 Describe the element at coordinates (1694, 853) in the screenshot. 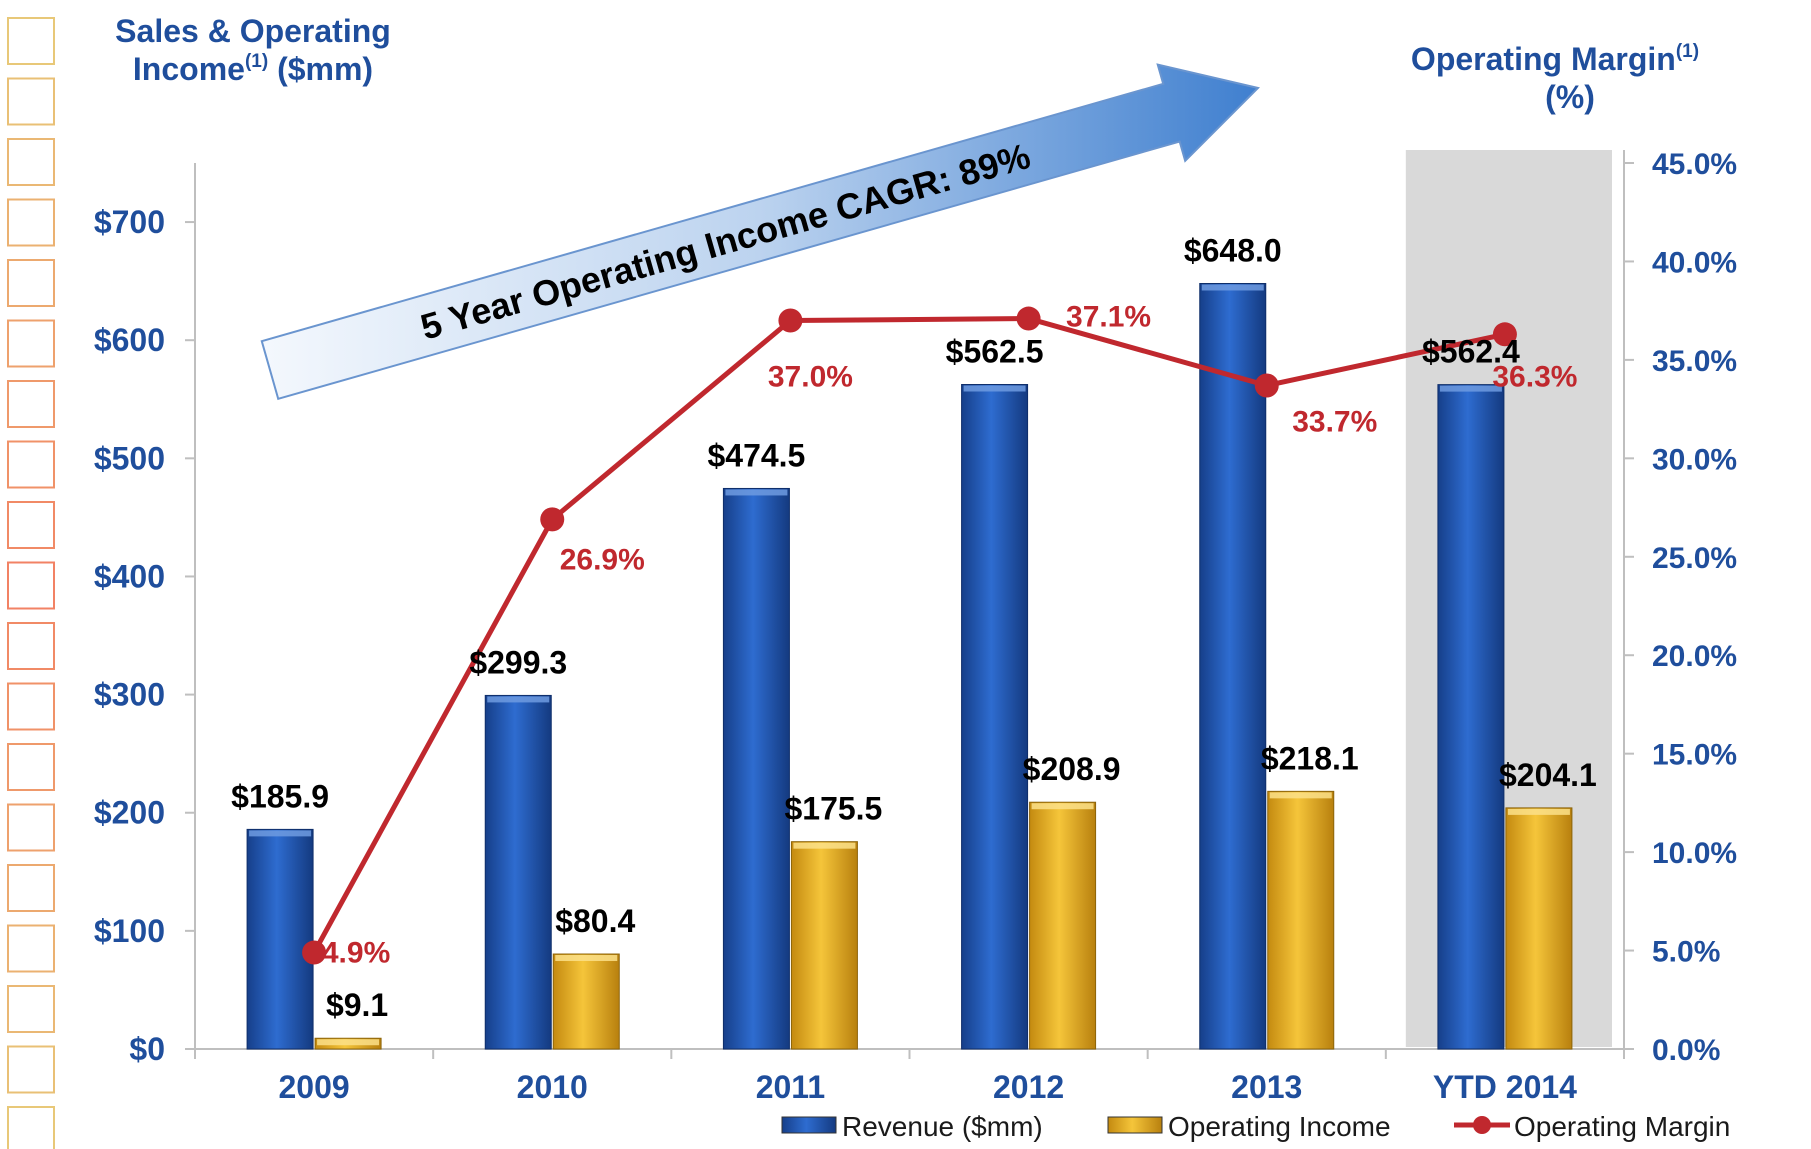

I see `right-tick-label: 10.0%` at that location.